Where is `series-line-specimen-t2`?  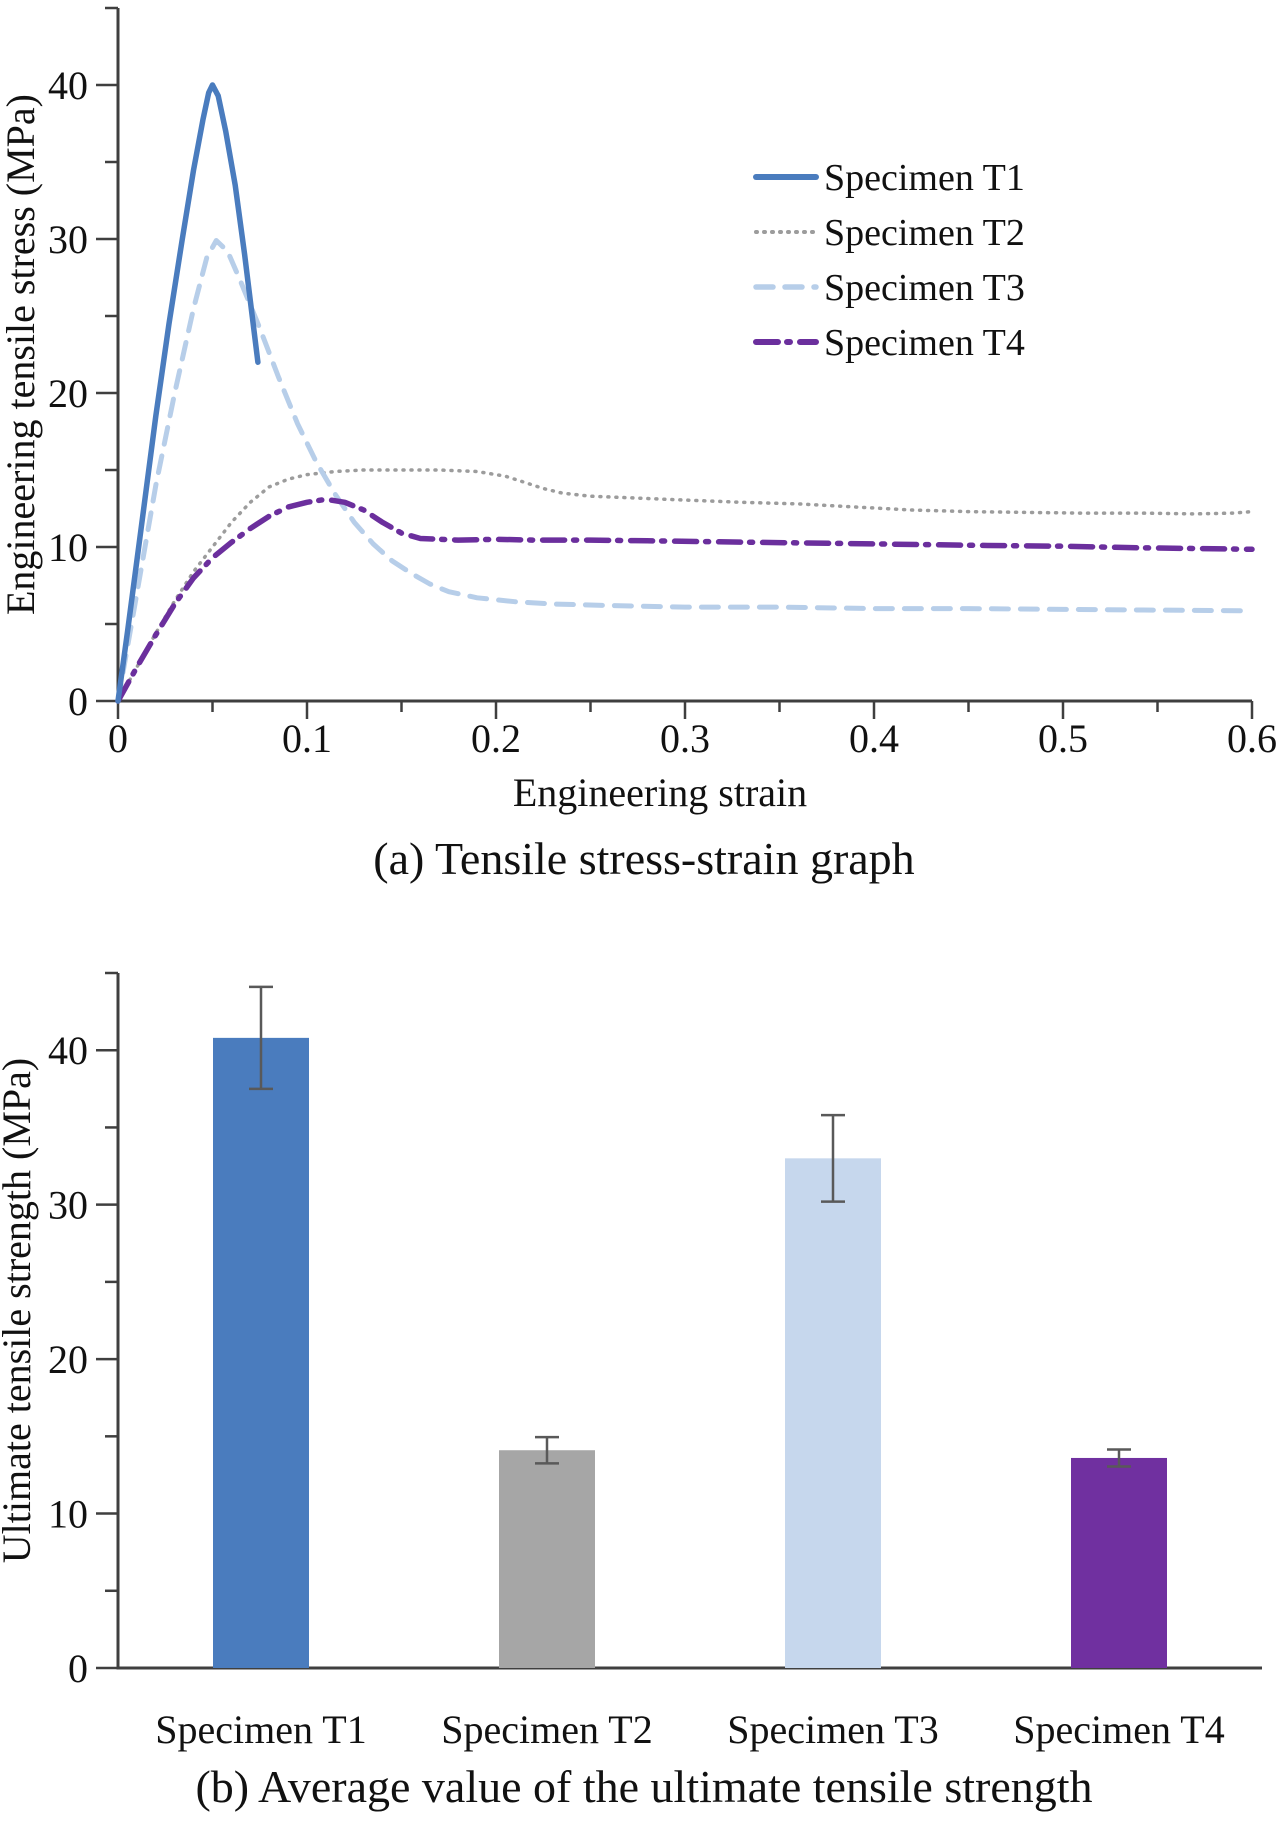
series-line-specimen-t2 is located at coordinates (685, 585).